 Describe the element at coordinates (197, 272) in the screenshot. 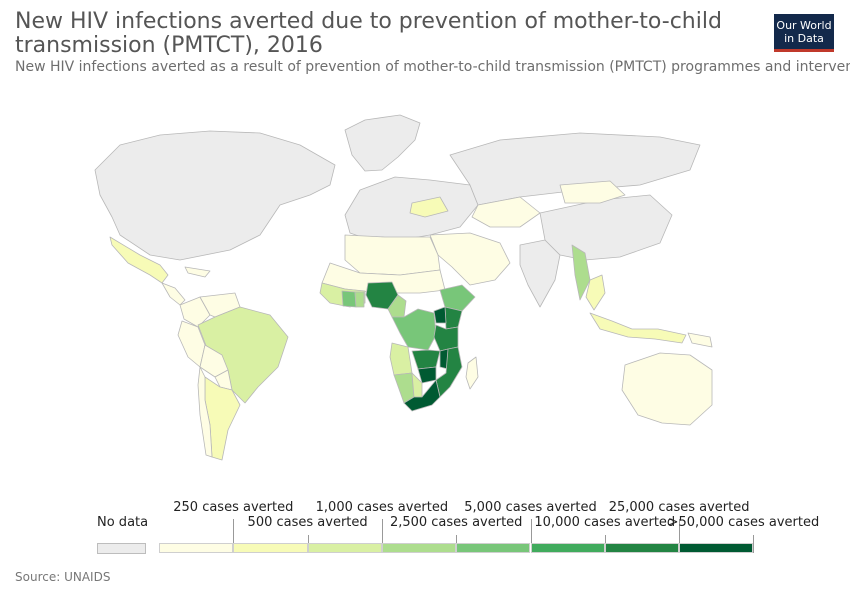

I see `region-caribbean` at that location.